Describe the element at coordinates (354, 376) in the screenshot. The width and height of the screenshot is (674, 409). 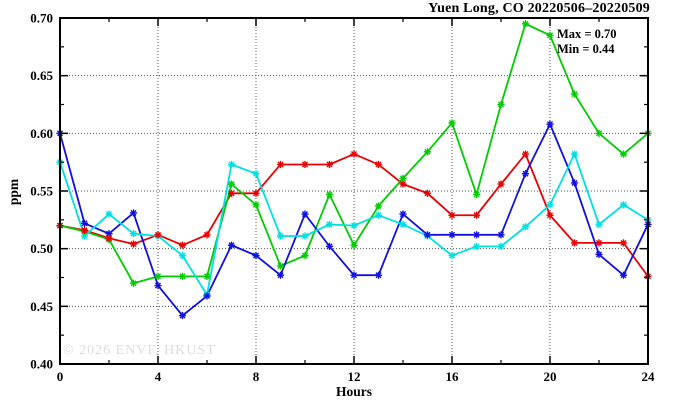
I see `x-tick-label: 12` at that location.